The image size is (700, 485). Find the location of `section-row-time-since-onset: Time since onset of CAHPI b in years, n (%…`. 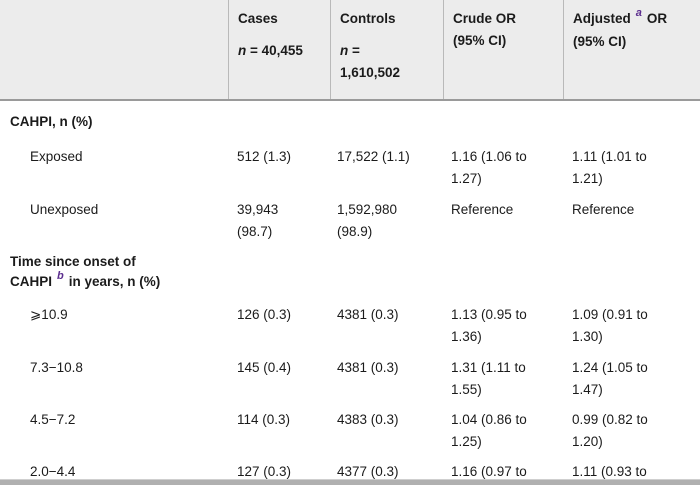

section-row-time-since-onset: Time since onset of CAHPI b in years, n (%… is located at coordinates (350, 272).